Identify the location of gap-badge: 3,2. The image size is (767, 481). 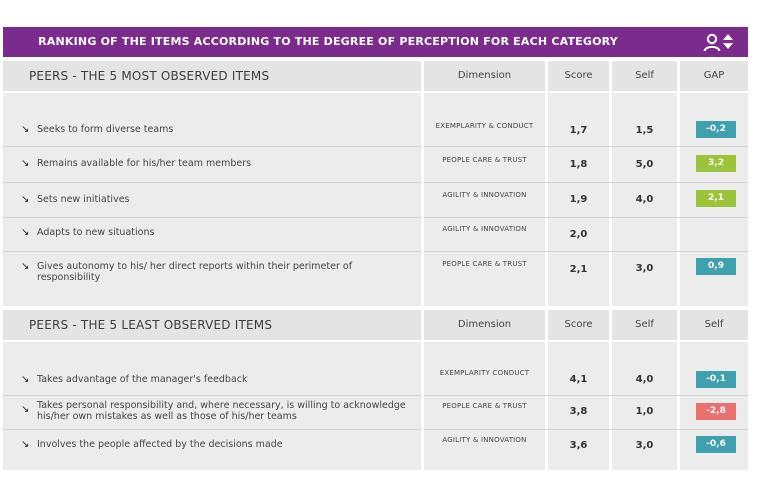
(716, 163).